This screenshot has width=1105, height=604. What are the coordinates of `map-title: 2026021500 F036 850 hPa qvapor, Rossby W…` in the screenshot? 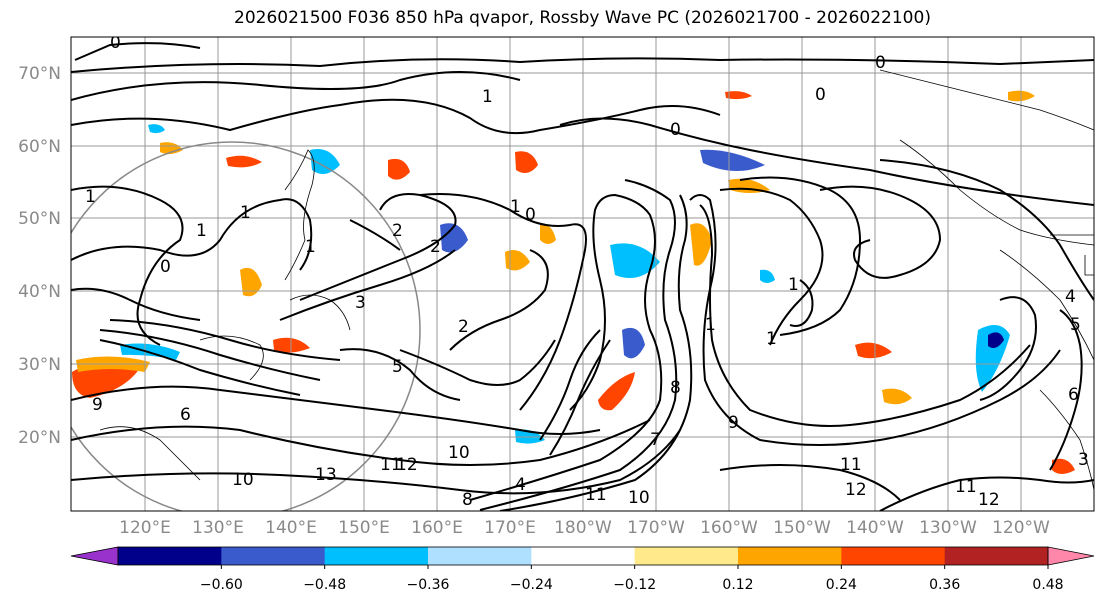 It's located at (582, 18).